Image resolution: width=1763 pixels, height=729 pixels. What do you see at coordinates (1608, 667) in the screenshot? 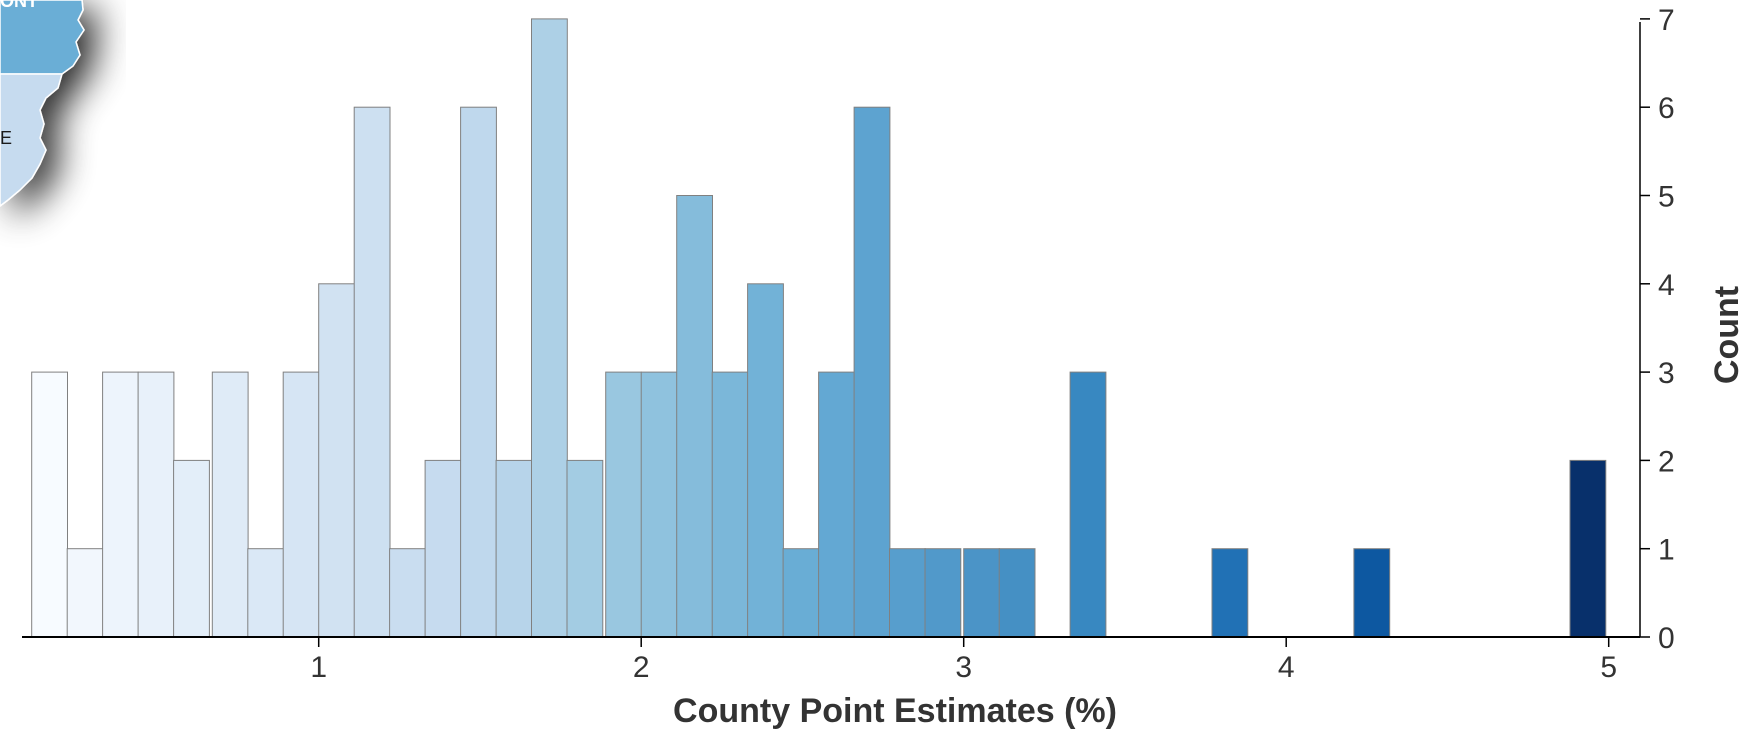
I see `x-tick-label: 5` at bounding box center [1608, 667].